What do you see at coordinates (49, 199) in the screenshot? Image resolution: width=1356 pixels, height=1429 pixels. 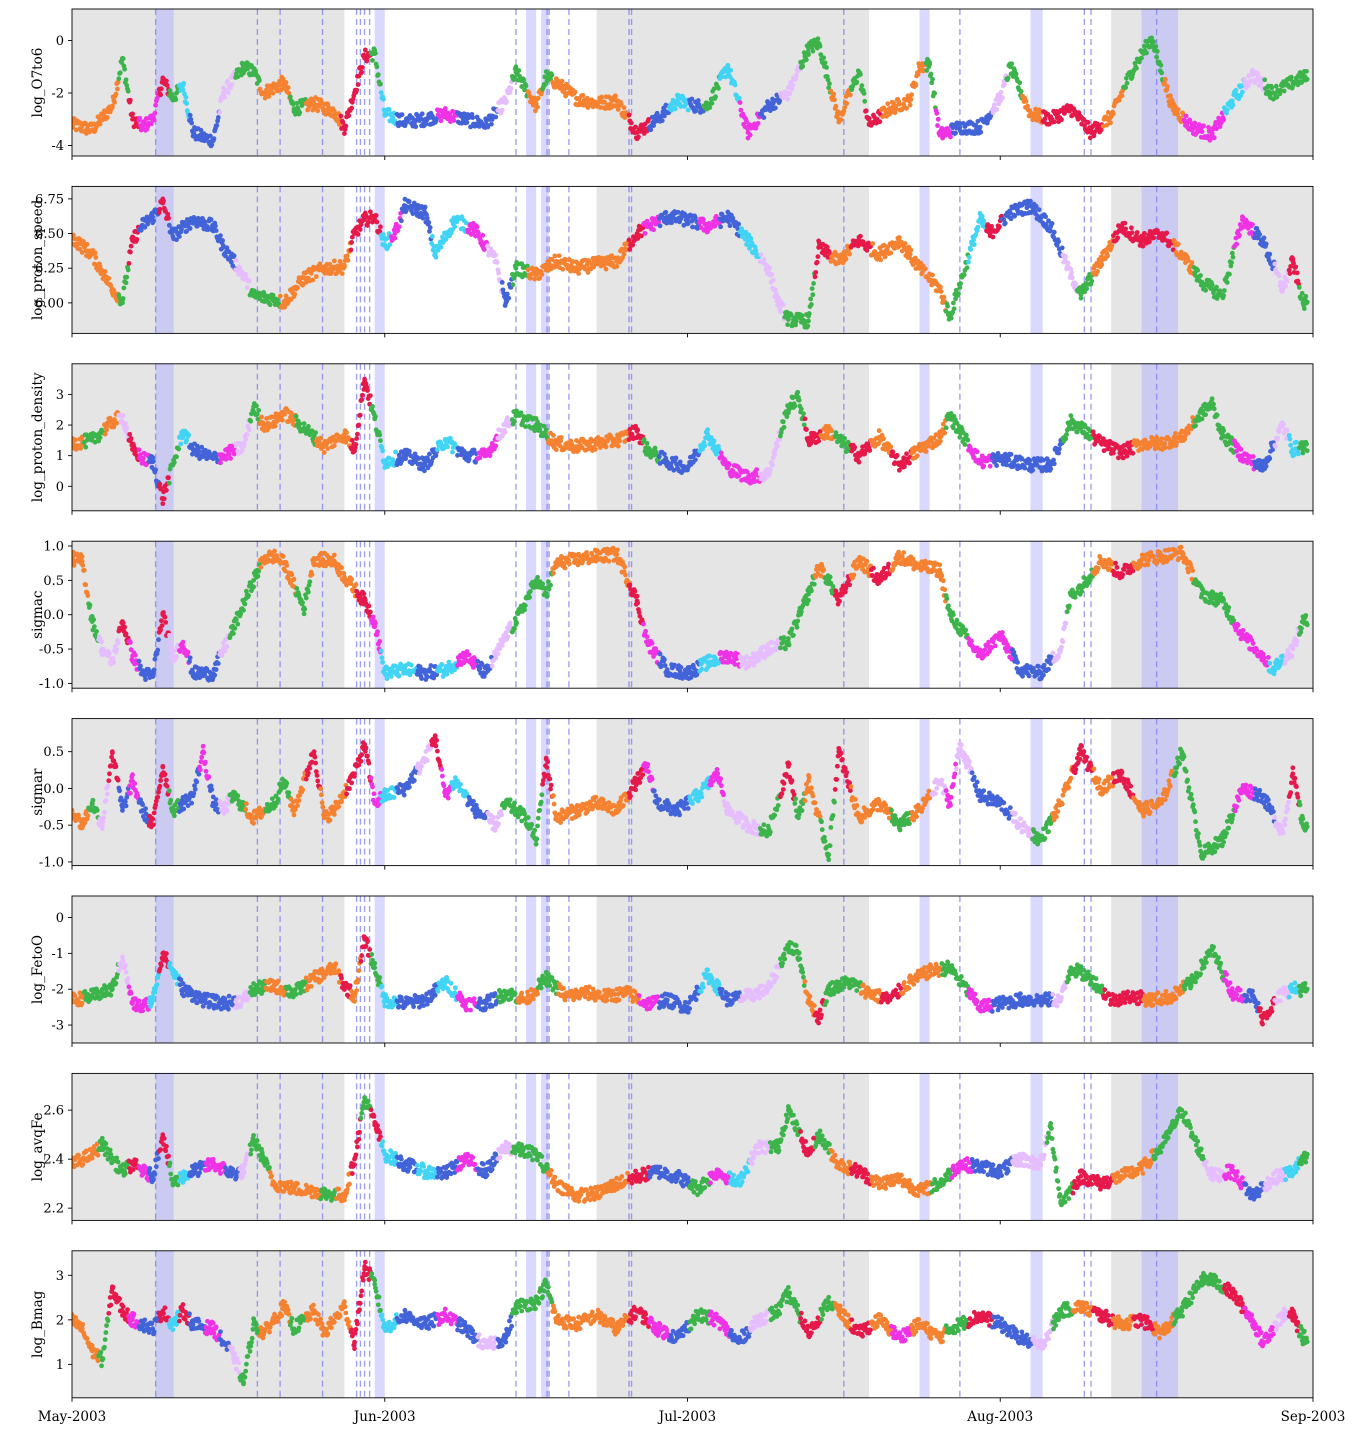 I see `y-tick-label: 6.75` at bounding box center [49, 199].